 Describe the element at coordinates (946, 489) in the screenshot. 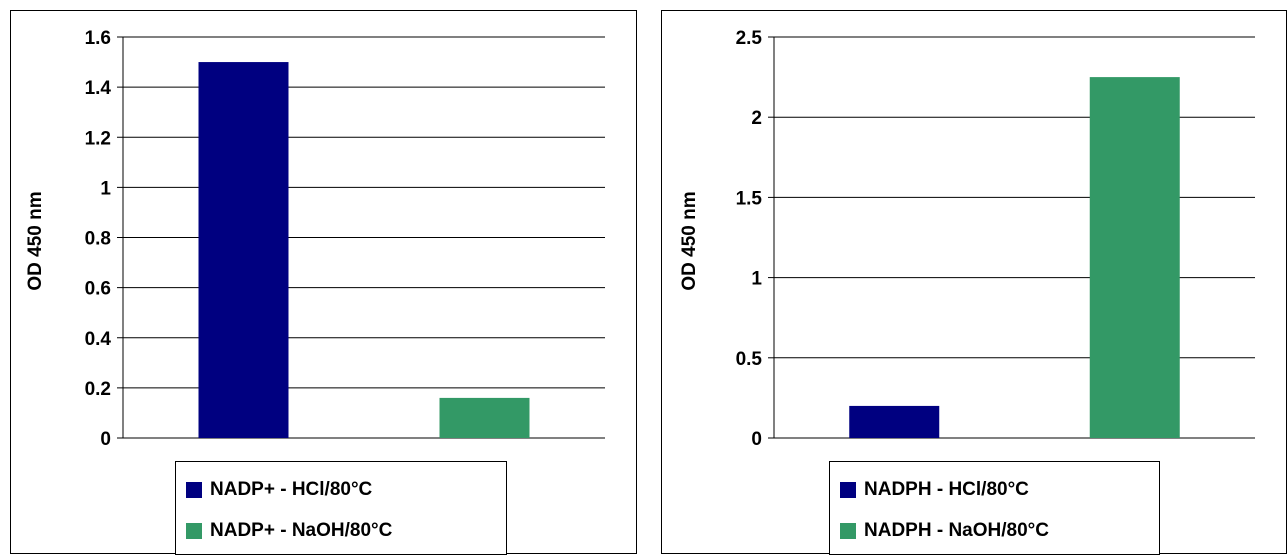

I see `legend-label: NADPH - HCl/80°C` at that location.